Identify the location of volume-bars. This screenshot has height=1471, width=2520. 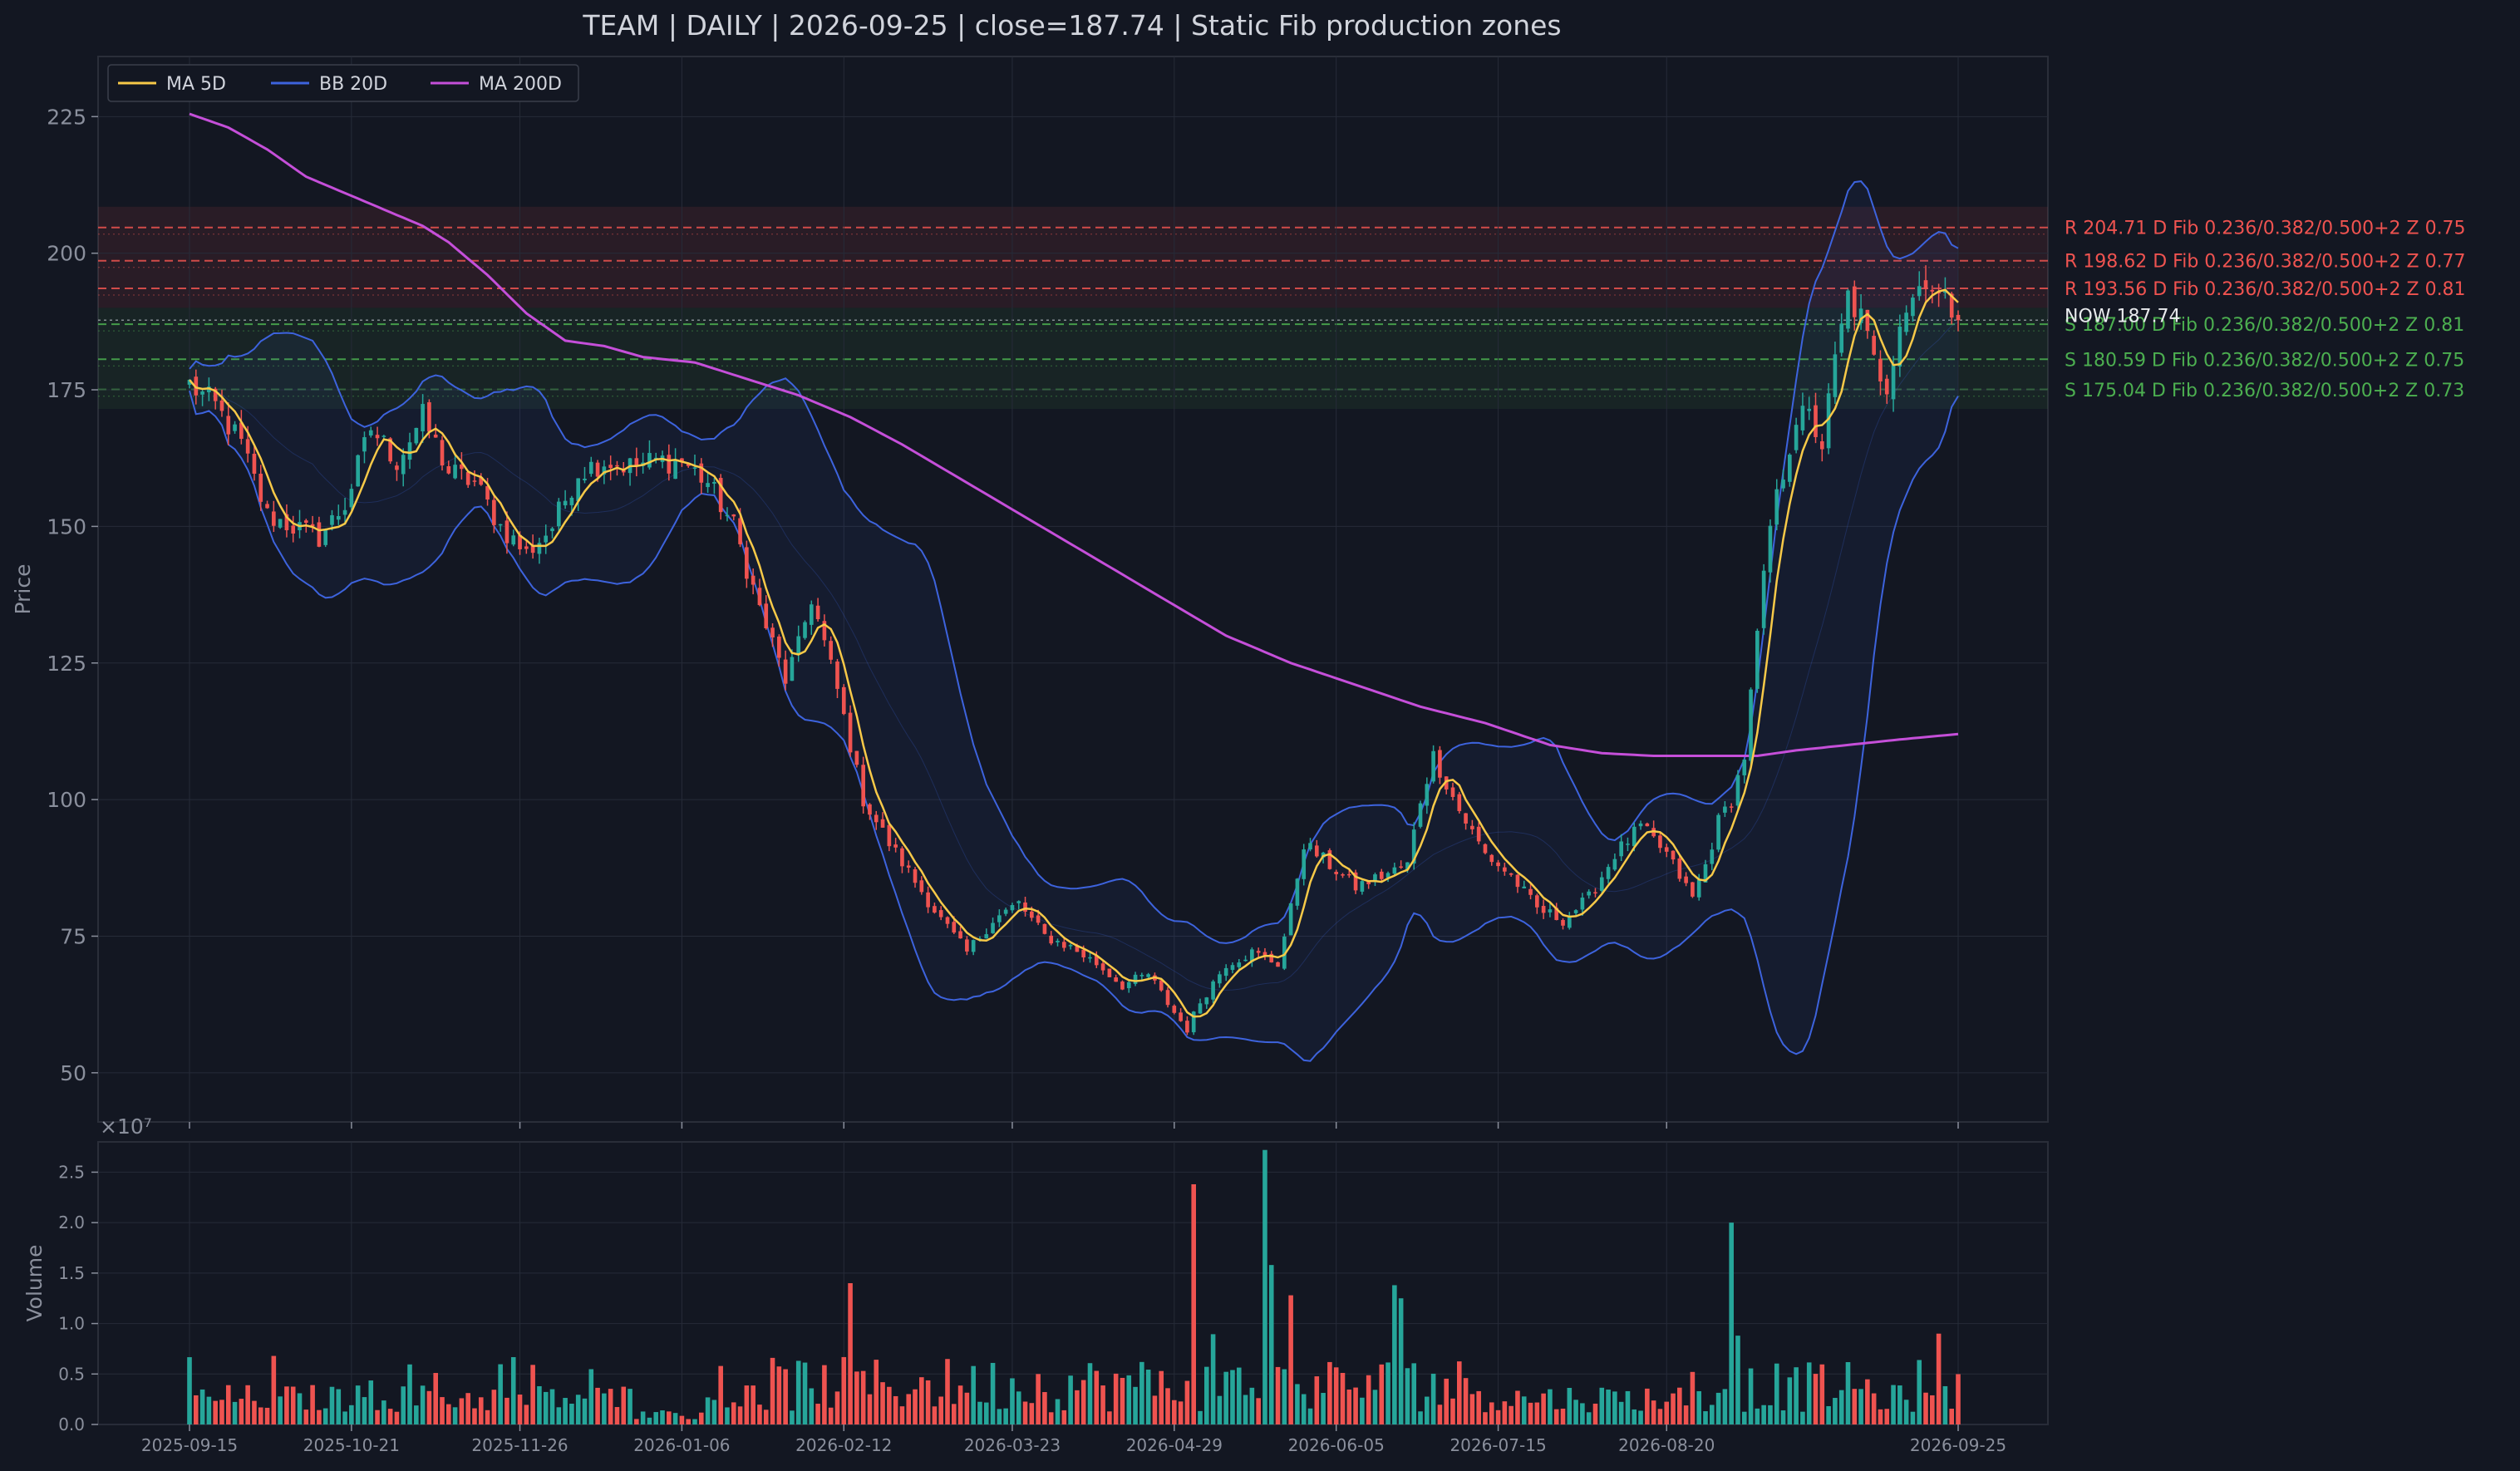
(1074, 1287).